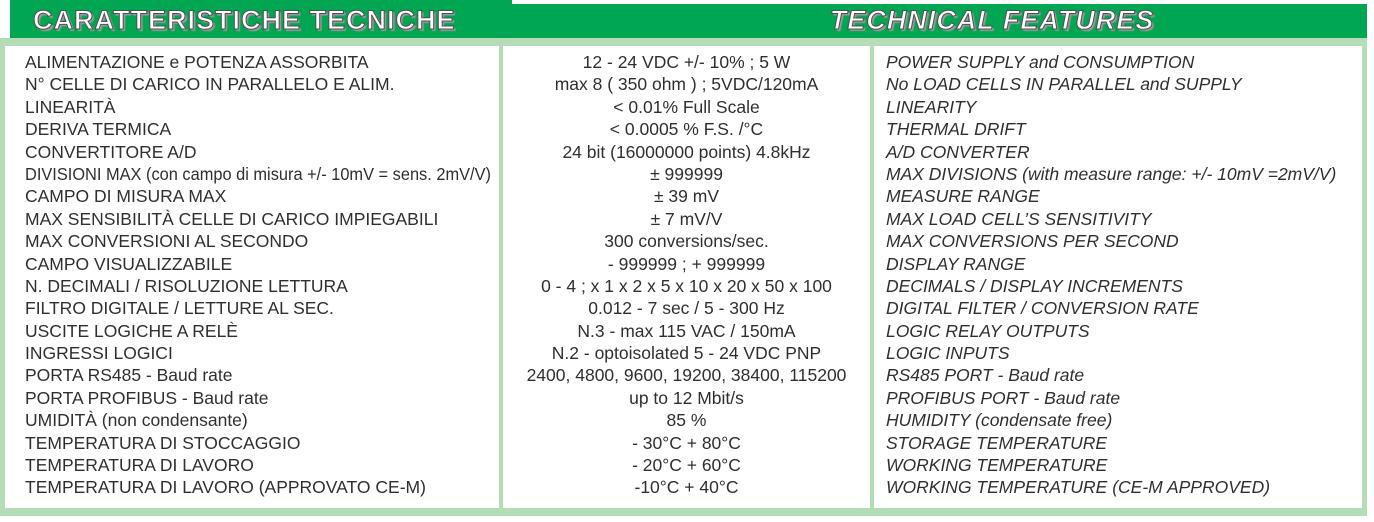 This screenshot has height=522, width=1374. Describe the element at coordinates (992, 20) in the screenshot. I see `title-english: TECHNICAL FEATURES` at that location.